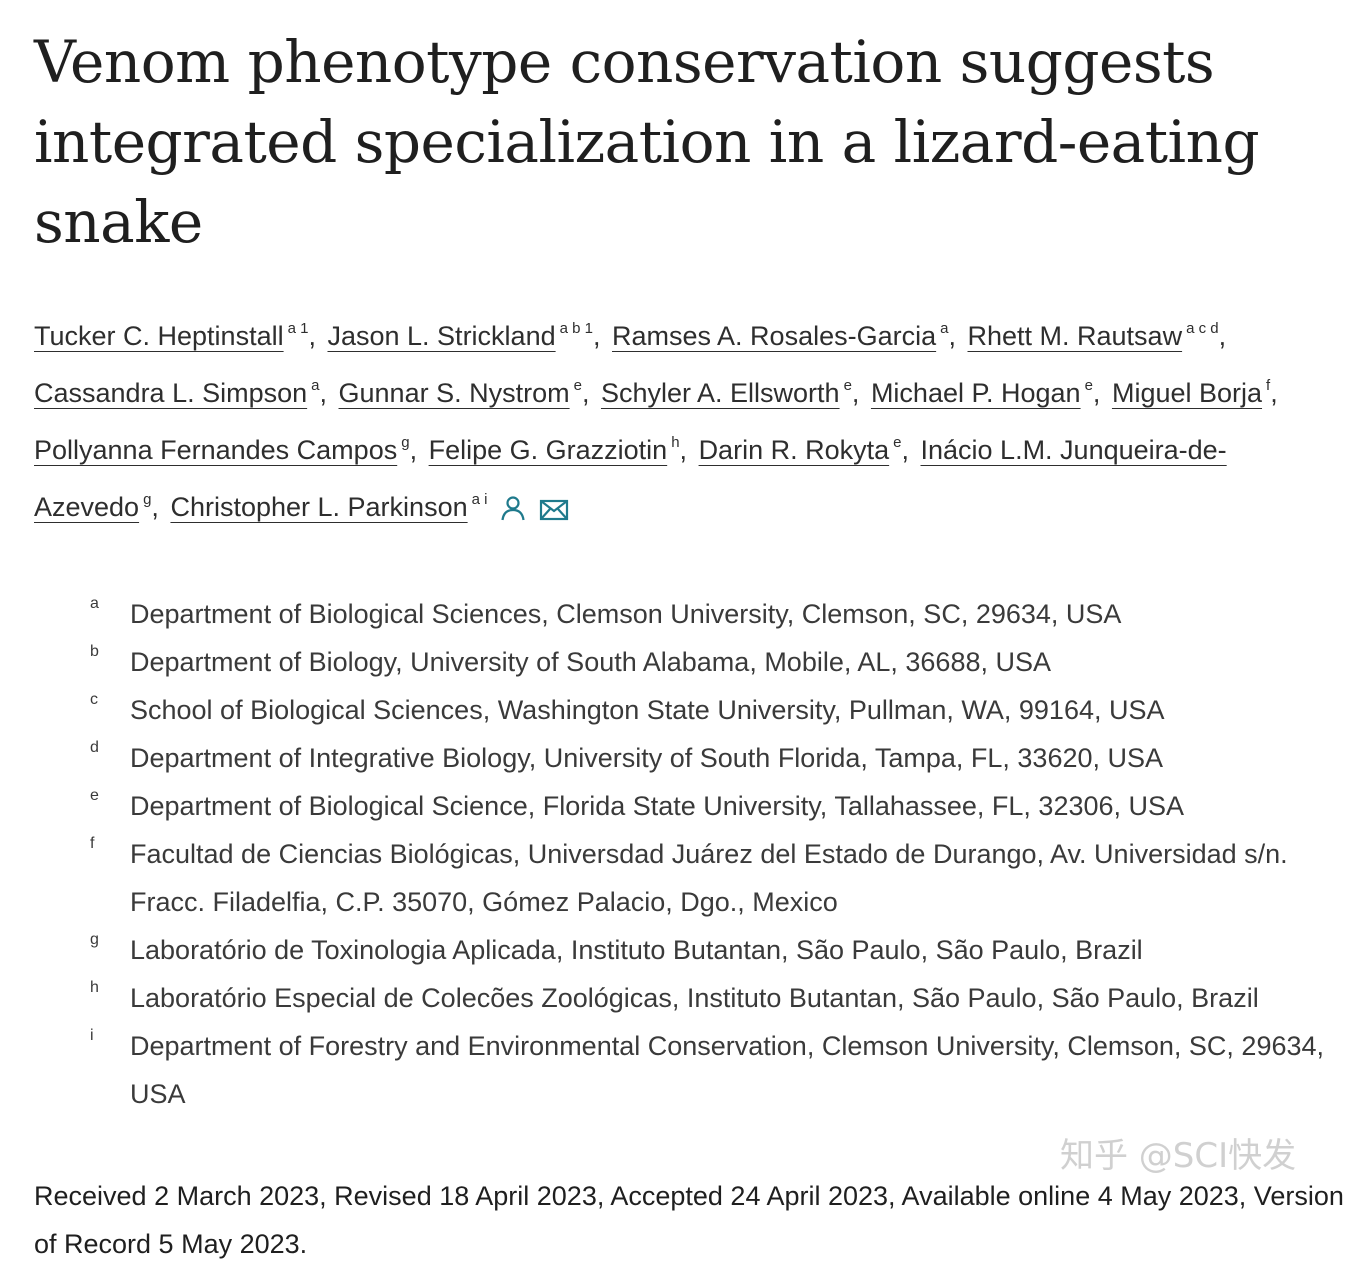  What do you see at coordinates (479, 499) in the screenshot?
I see `affiliation-marker: a i` at bounding box center [479, 499].